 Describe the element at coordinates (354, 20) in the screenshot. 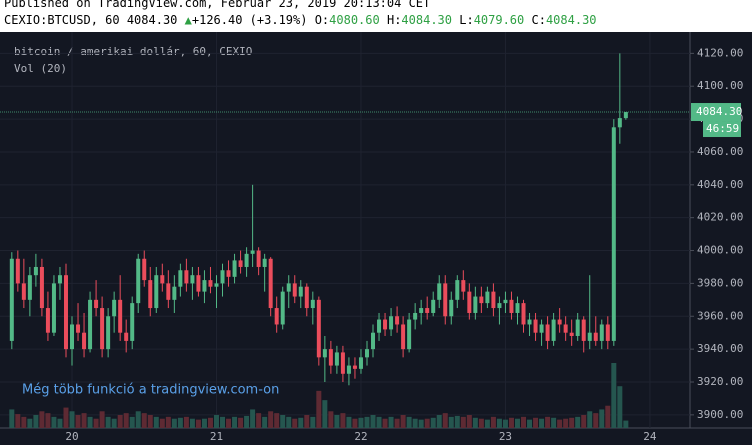

I see `ohlc-open: 4080.60` at that location.